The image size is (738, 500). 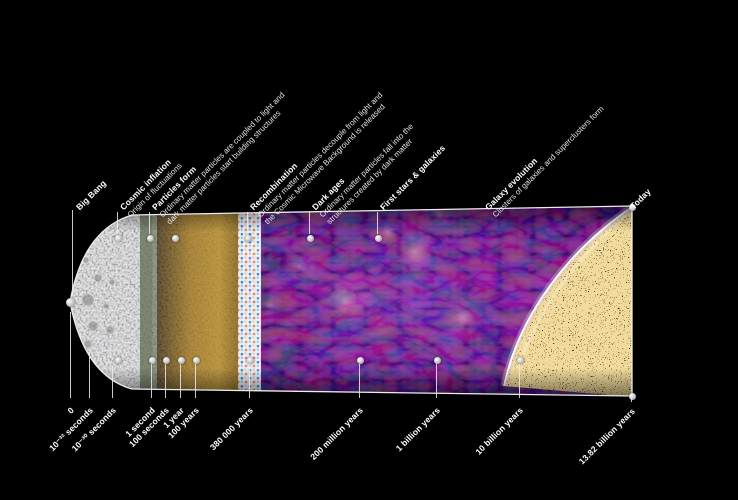 I want to click on big-bang-node-dot, so click(x=70, y=302).